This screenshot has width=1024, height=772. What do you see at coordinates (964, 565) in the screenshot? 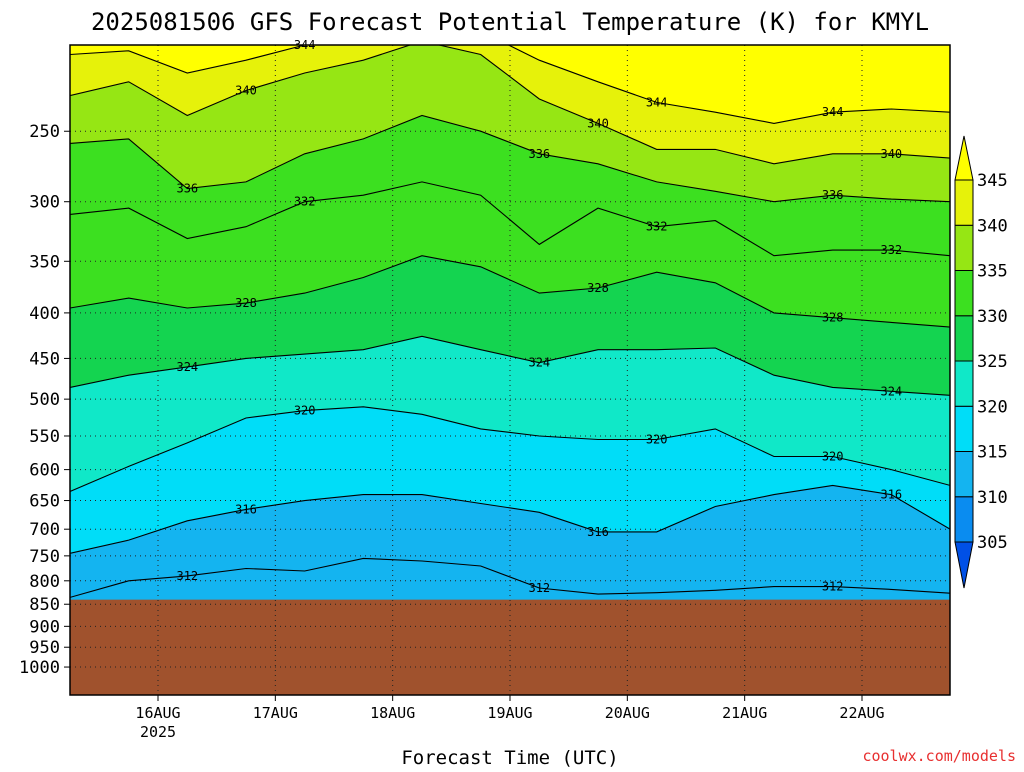
I see `colorbar-extend-low` at bounding box center [964, 565].